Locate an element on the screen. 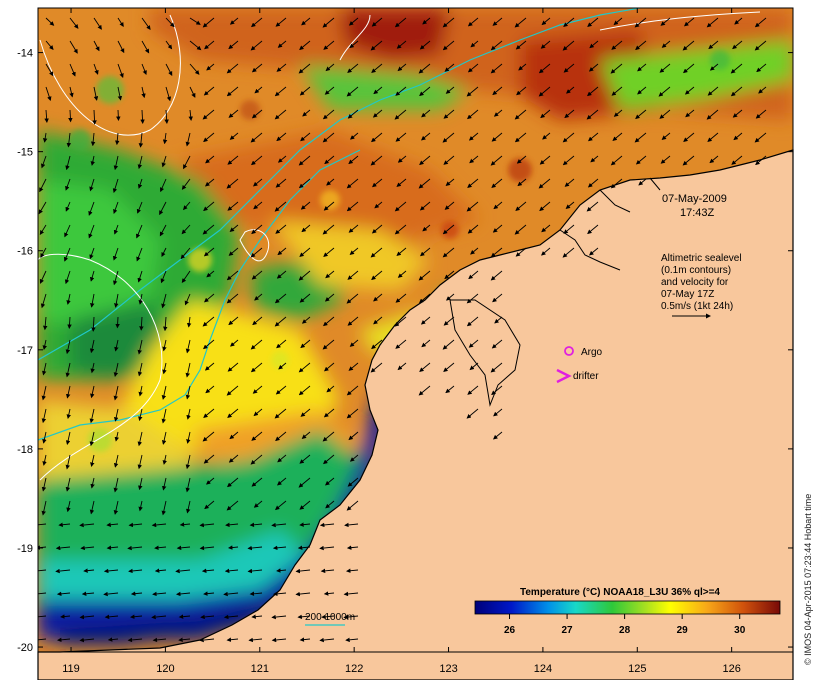 The image size is (820, 680). colorbar-title: Temperature (°C) NOAA18_L3U 36% ql>=4 is located at coordinates (620, 592).